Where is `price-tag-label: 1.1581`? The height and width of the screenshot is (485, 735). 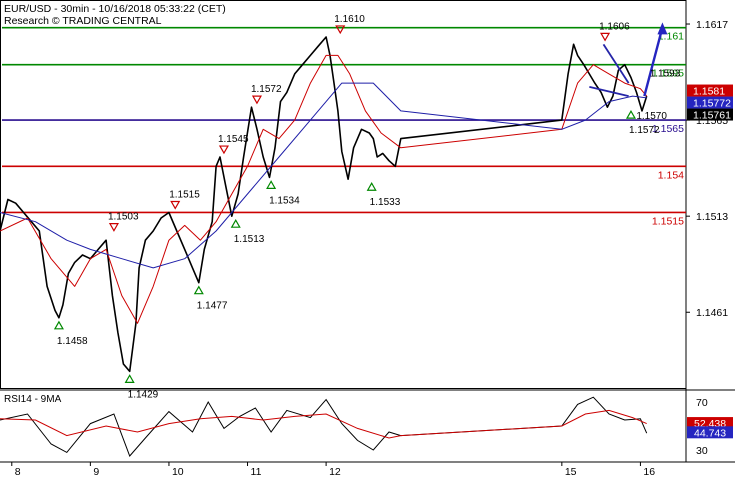 price-tag-label: 1.1581 is located at coordinates (709, 92).